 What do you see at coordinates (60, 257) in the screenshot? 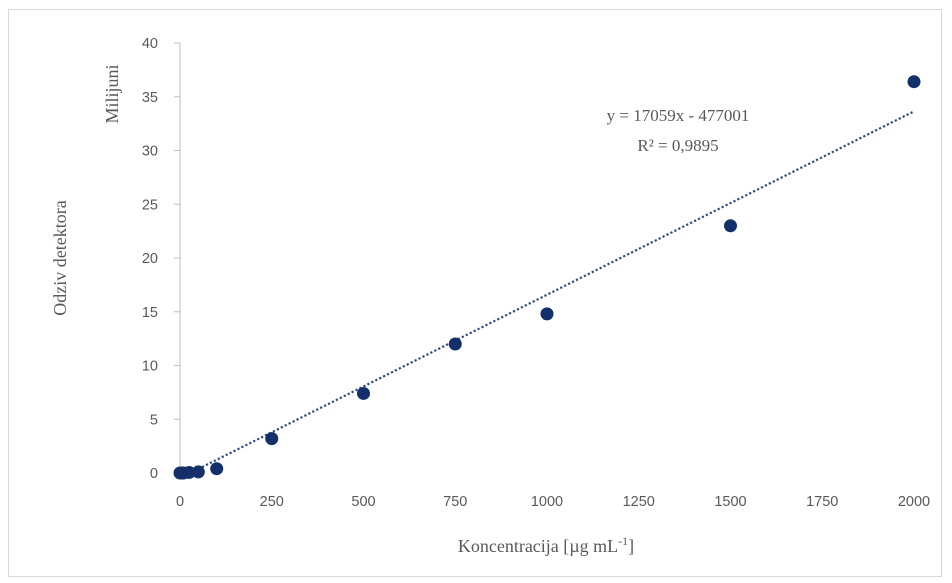
I see `y-axis-title: Odziv detektora` at bounding box center [60, 257].